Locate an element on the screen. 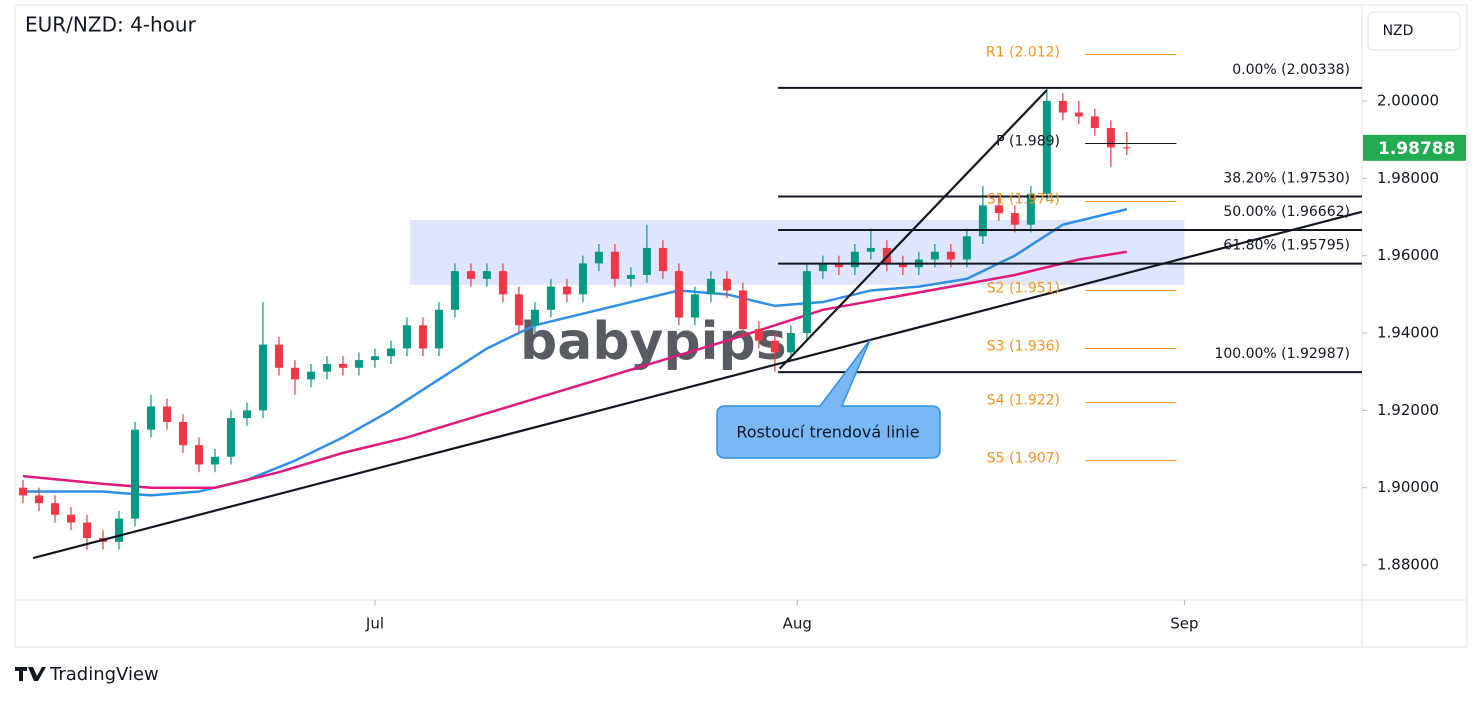  pivot-label: R1 (2.012) is located at coordinates (1023, 53).